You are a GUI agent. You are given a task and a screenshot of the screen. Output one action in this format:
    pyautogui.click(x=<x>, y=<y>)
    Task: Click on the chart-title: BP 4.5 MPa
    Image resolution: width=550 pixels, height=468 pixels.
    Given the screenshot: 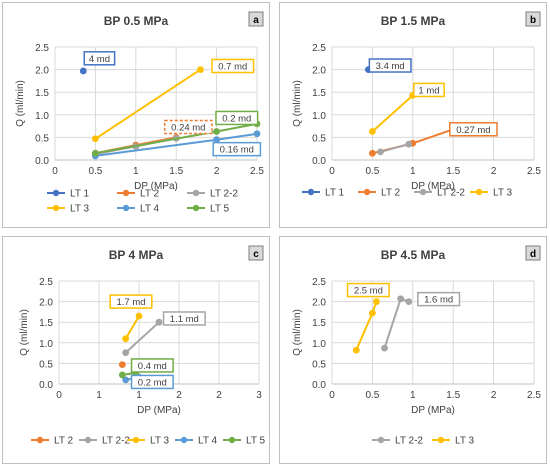 What is the action you would take?
    pyautogui.click(x=413, y=255)
    